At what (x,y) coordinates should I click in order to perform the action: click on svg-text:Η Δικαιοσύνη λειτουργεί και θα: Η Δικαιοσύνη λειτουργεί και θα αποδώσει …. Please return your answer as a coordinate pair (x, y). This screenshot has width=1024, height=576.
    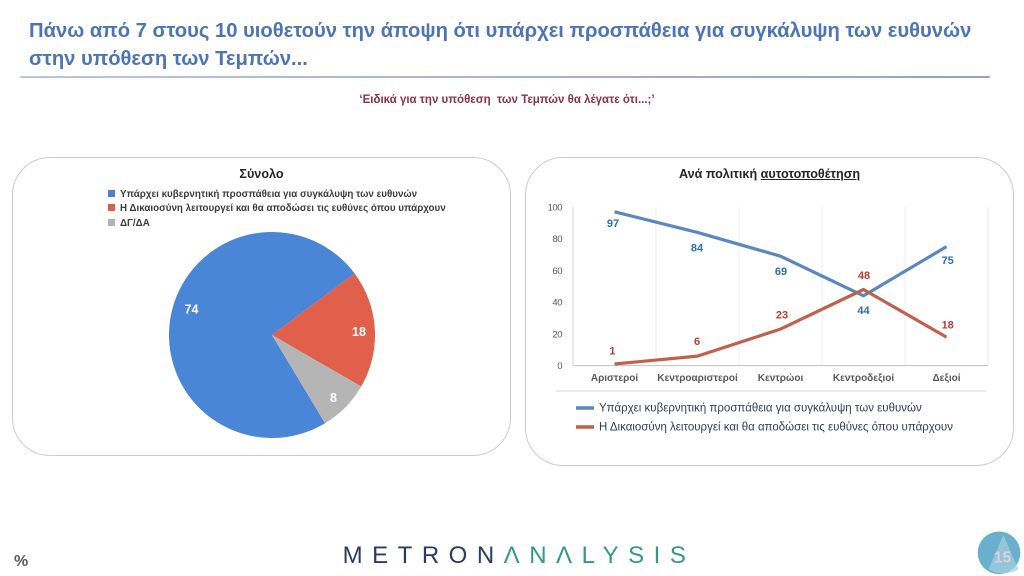
    Looking at the image, I should click on (776, 428).